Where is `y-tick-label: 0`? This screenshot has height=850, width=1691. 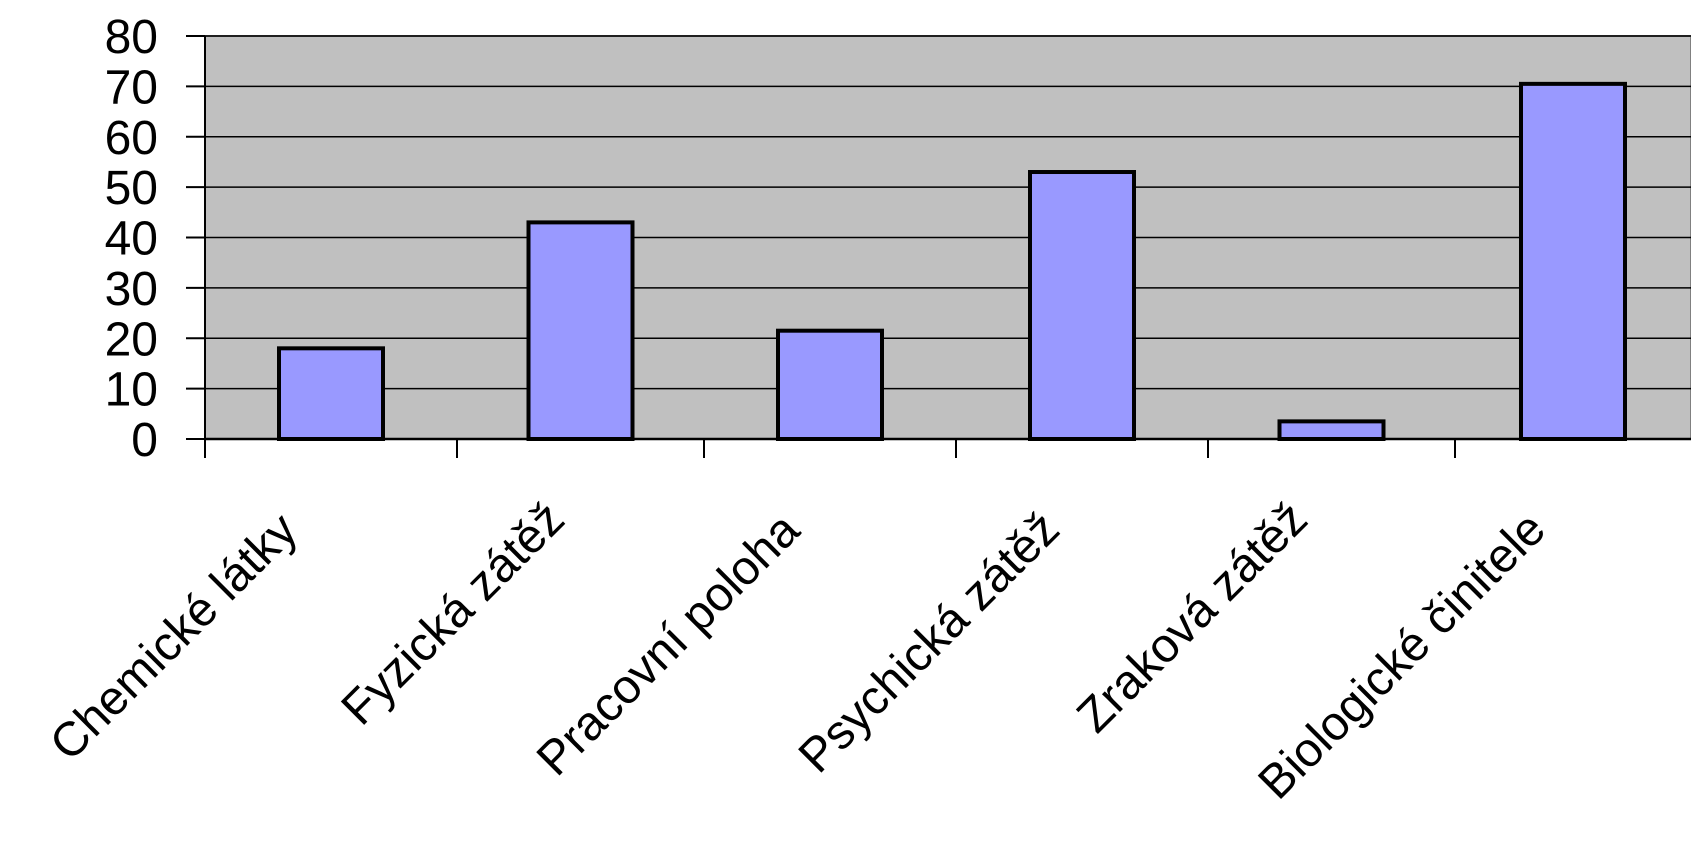
y-tick-label: 0 is located at coordinates (144, 440).